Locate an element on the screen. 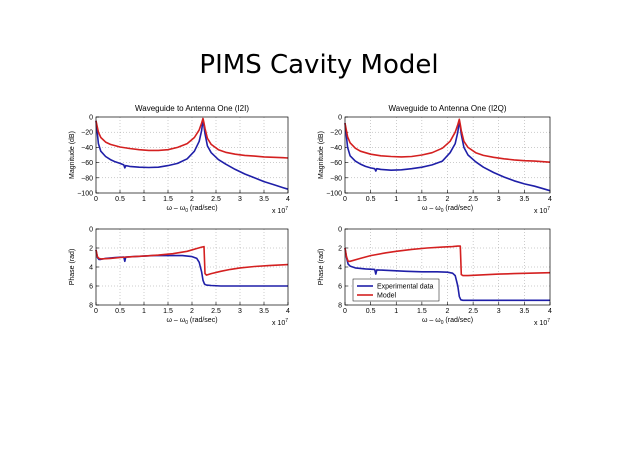 The height and width of the screenshot is (451, 638). legend-box is located at coordinates (396, 290).